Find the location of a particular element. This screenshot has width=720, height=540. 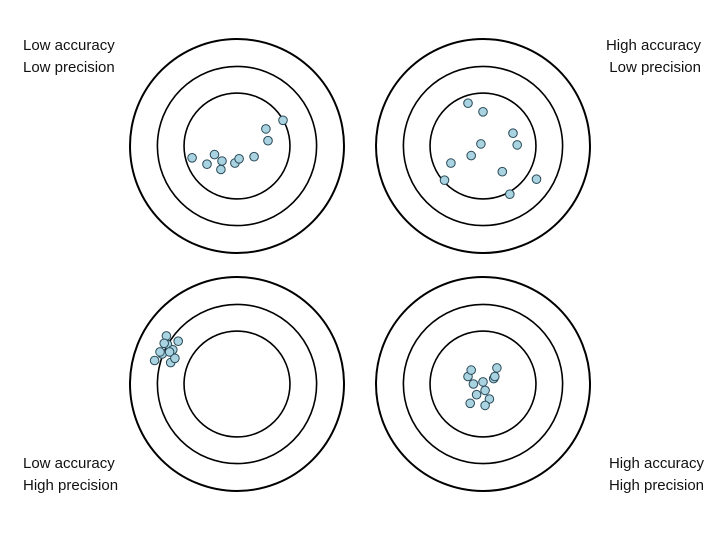

label-high-accuracy-low-precision: High accuracy Low precision is located at coordinates (653, 57).